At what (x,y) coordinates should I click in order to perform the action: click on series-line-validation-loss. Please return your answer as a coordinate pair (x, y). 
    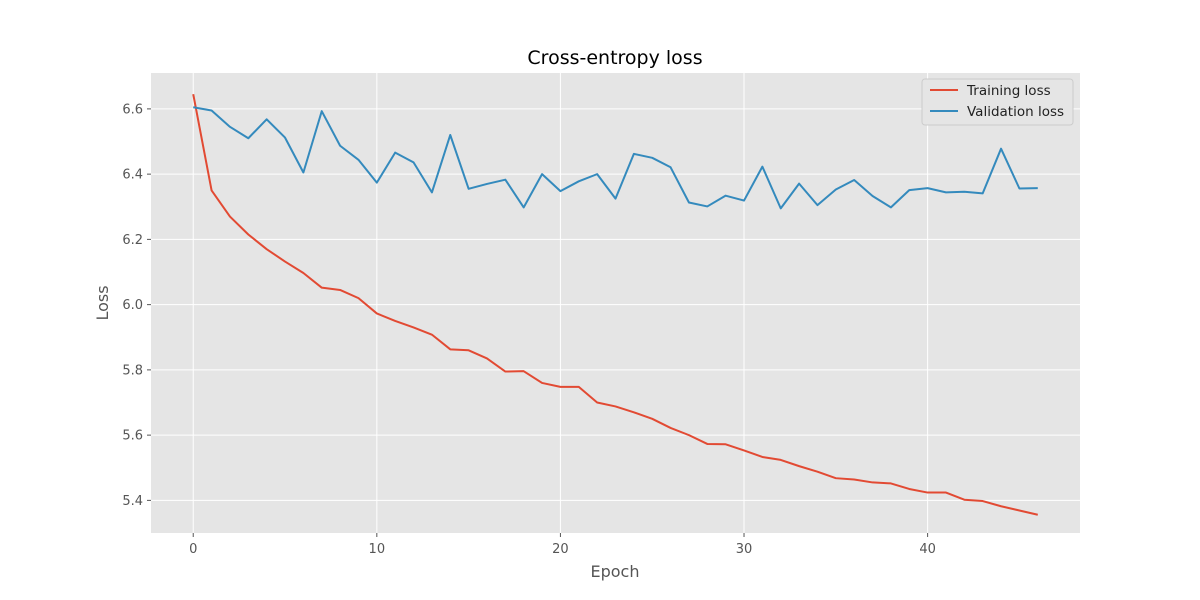
    Looking at the image, I should click on (615, 158).